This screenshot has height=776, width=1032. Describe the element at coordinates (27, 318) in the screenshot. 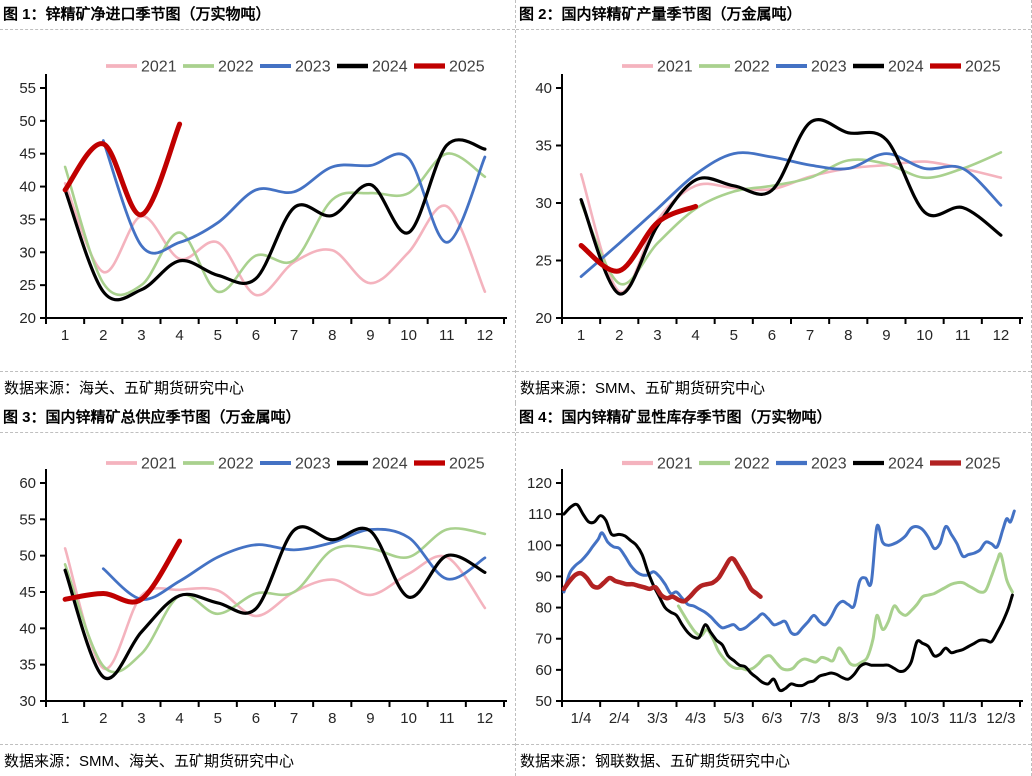

I see `y-tick-label: 20` at that location.